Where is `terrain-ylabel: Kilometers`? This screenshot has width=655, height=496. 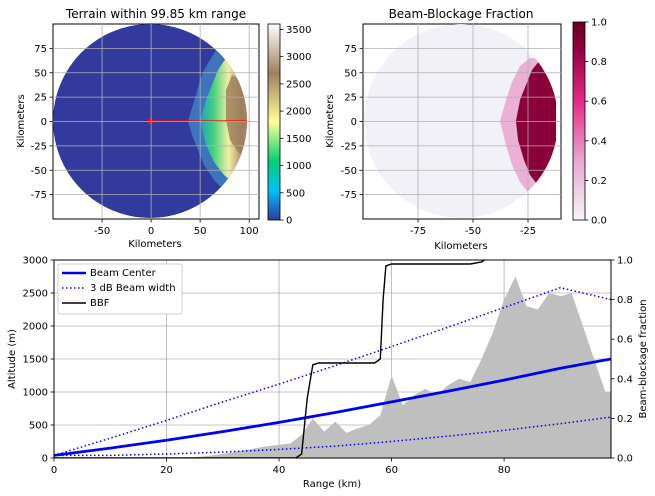 terrain-ylabel: Kilometers is located at coordinates (21, 121).